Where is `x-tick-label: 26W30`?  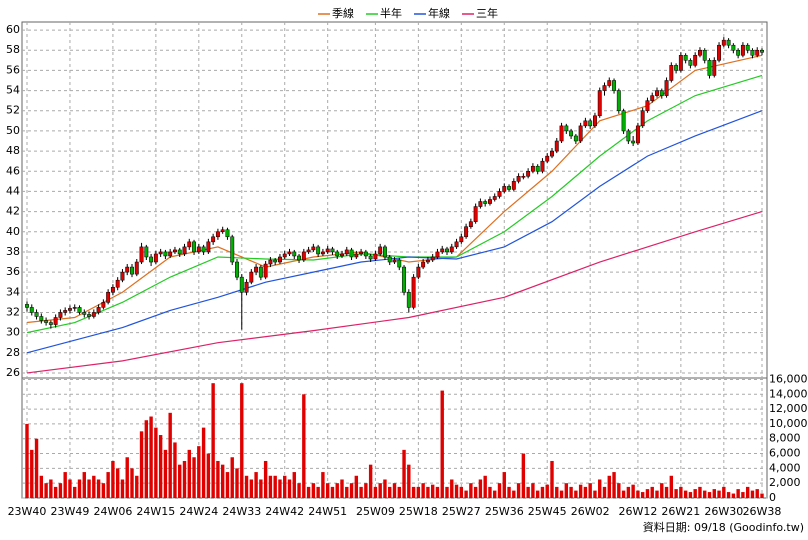
x-tick-label: 26W30 is located at coordinates (723, 511).